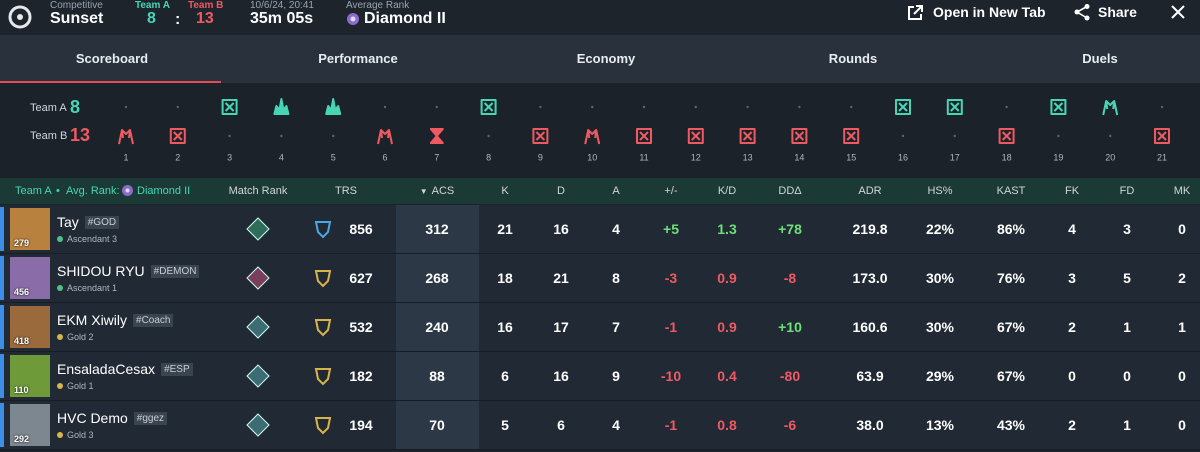 This screenshot has width=1200, height=452. Describe the element at coordinates (615, 191) in the screenshot. I see `column-header: A` at that location.